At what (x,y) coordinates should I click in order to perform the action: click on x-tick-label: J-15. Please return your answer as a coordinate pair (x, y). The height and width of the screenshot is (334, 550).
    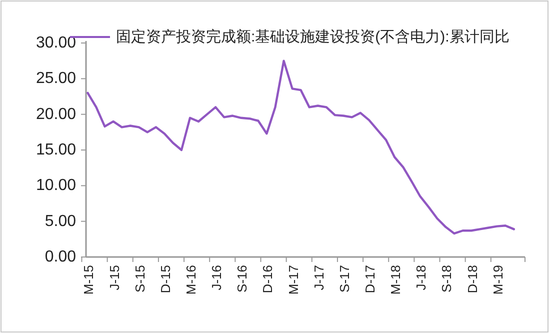
    Looking at the image, I should click on (114, 277).